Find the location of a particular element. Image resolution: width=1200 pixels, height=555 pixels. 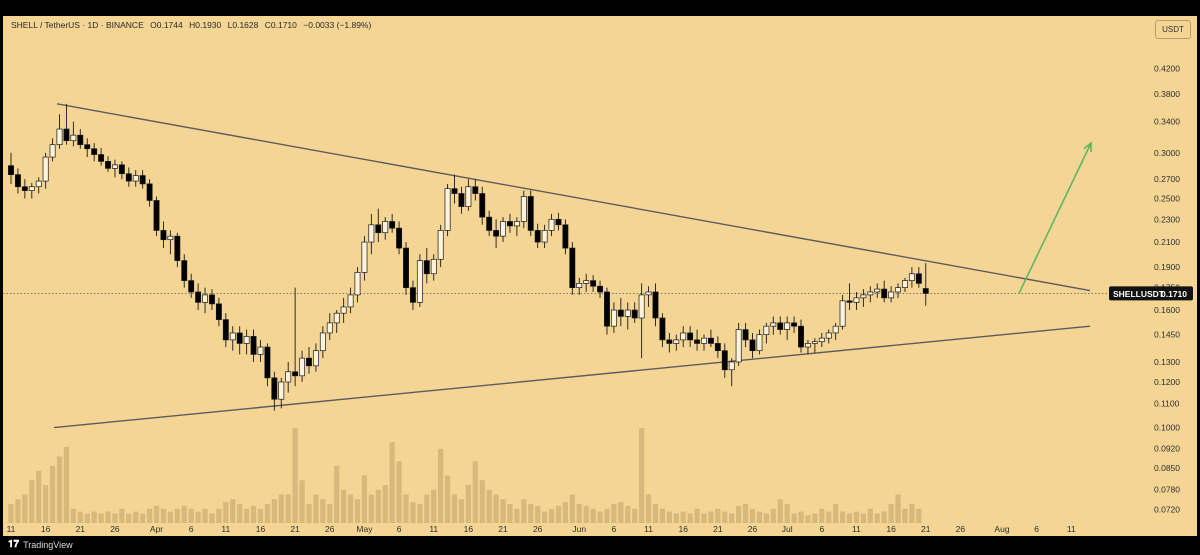

y-tick-label: 0.0780 is located at coordinates (1167, 490).